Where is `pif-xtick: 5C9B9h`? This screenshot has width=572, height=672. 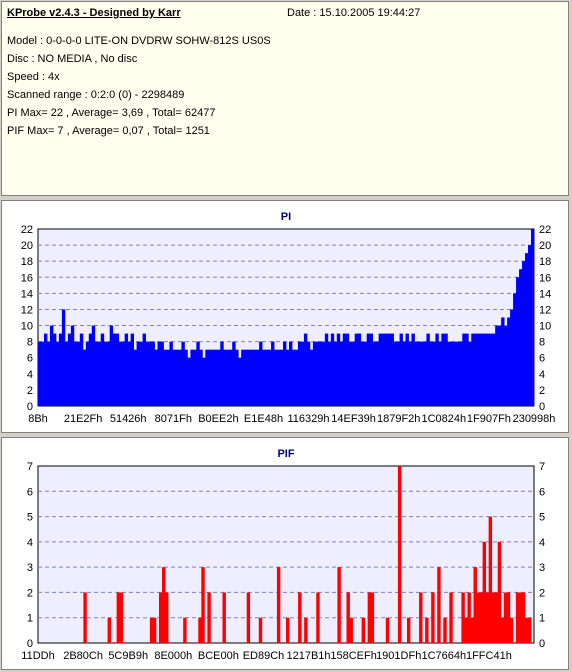 pif-xtick: 5C9B9h is located at coordinates (128, 656).